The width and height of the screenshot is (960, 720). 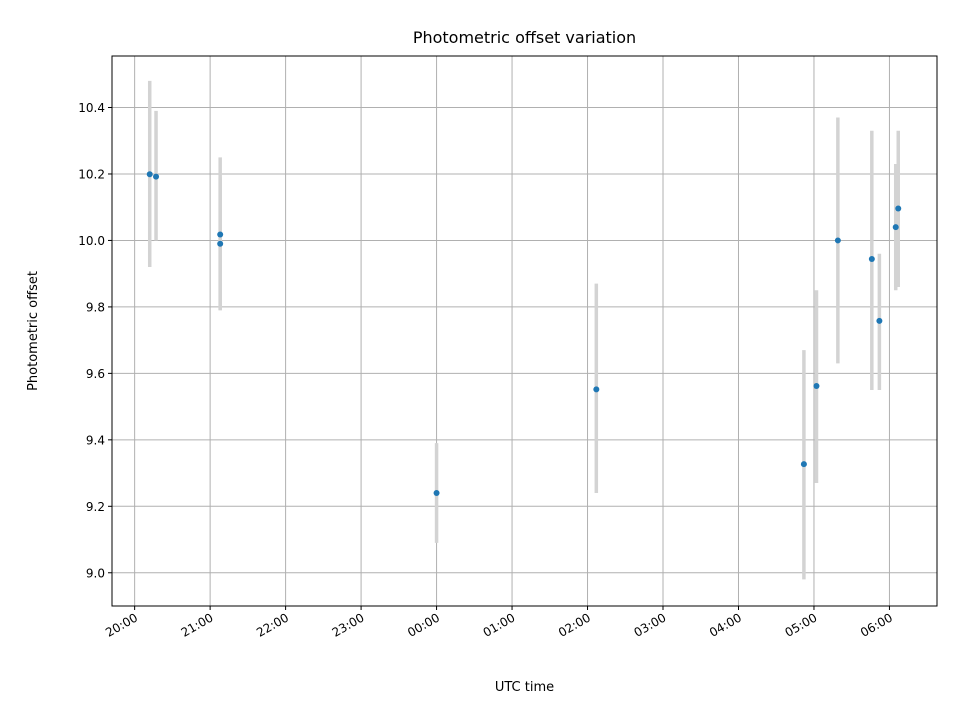 What do you see at coordinates (95, 340) in the screenshot?
I see `y-axis-ticks: 9.0 9.2 9.4 9.6 9.8 10.0 10.2 10.4` at bounding box center [95, 340].